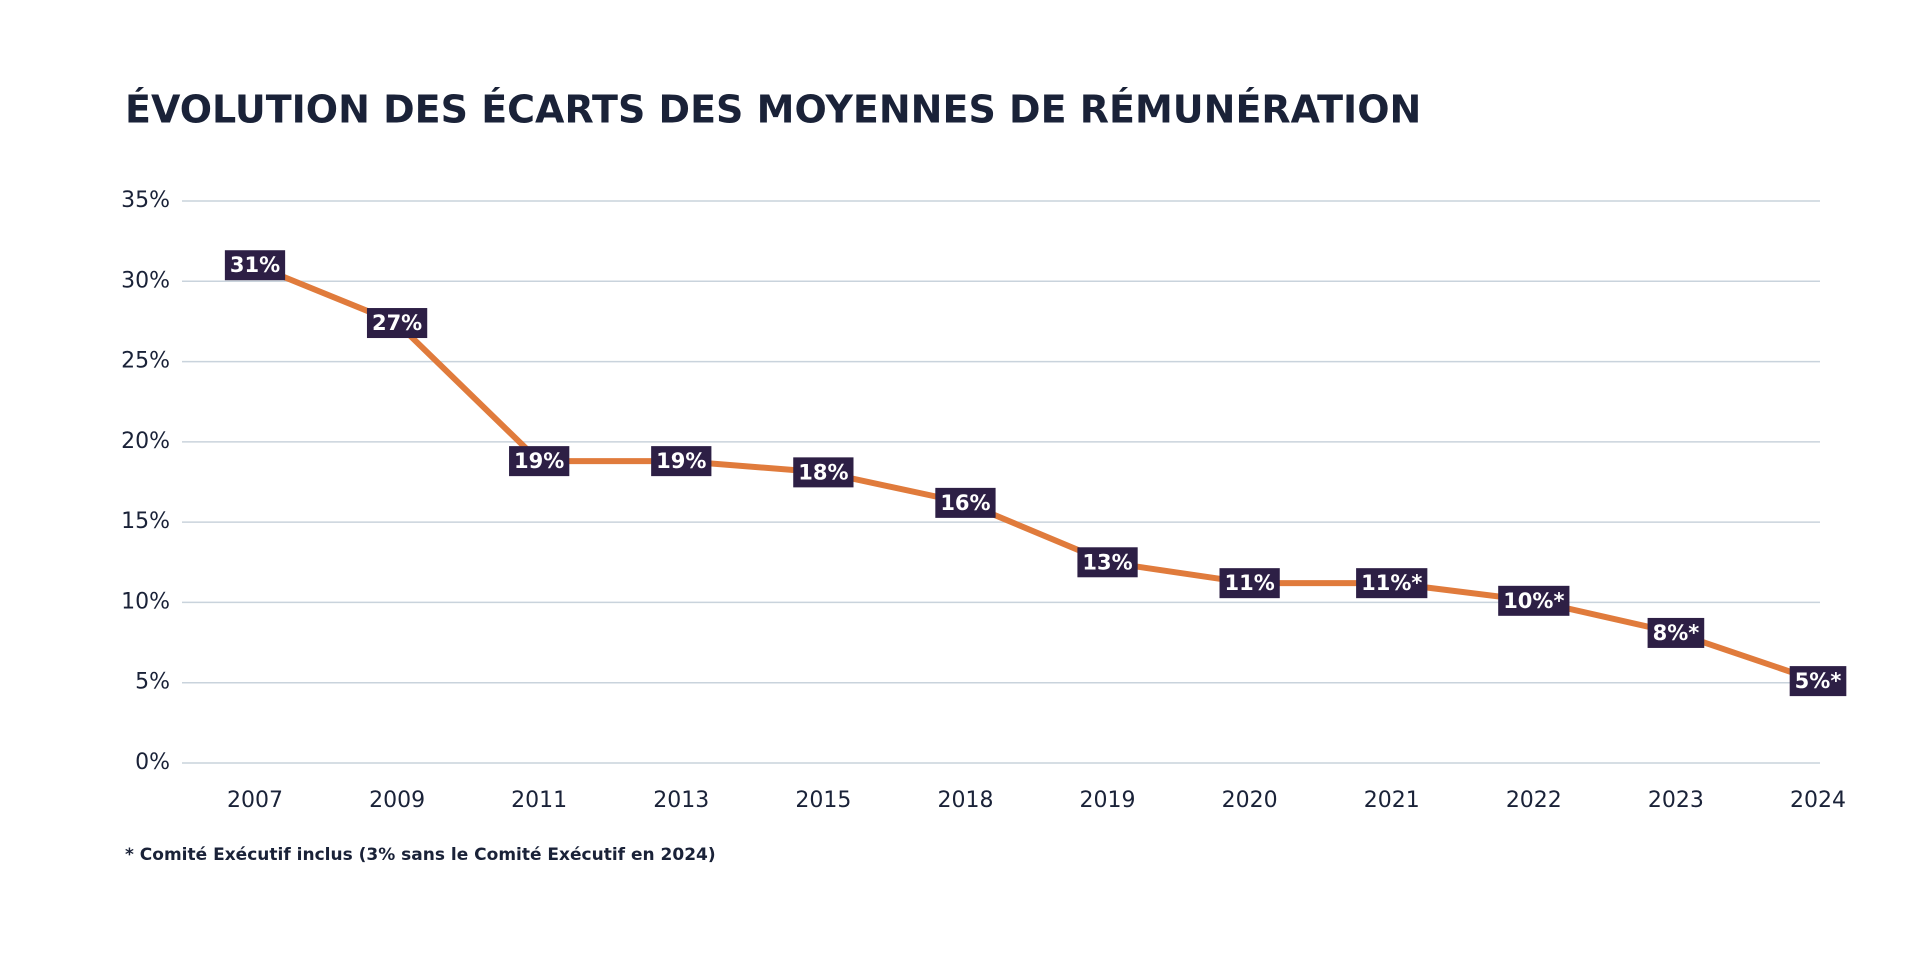 The width and height of the screenshot is (1920, 958). I want to click on data-label: 8%*, so click(1676, 633).